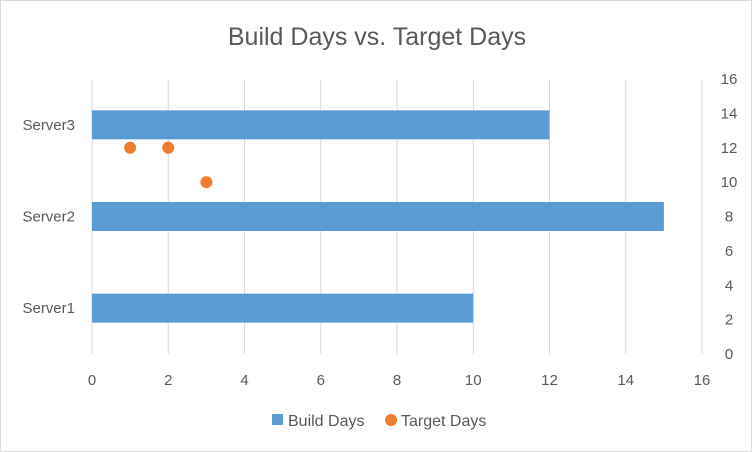  I want to click on y2-tick-label: 8, so click(729, 217).